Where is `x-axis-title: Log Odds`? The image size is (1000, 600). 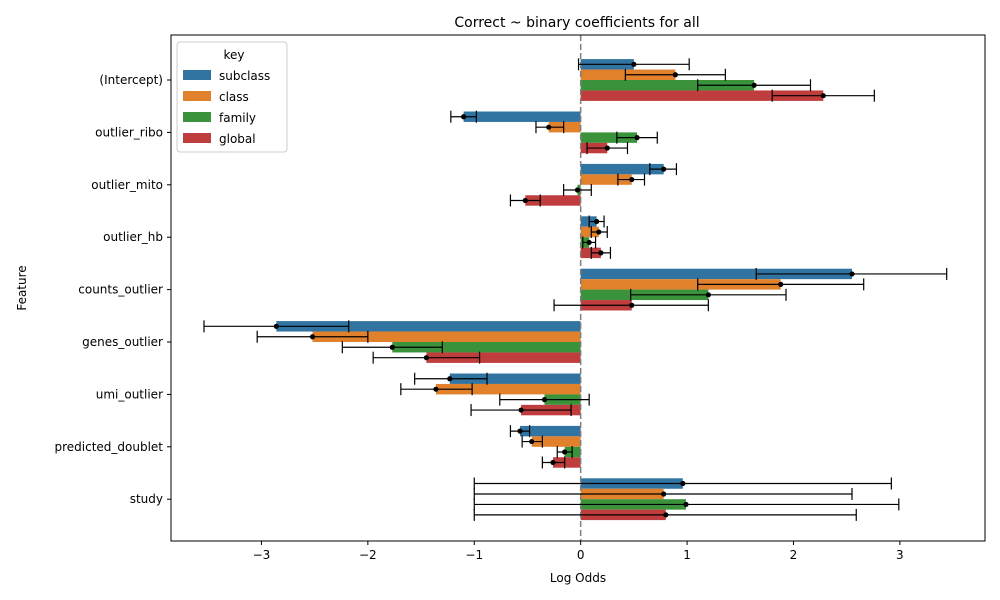
x-axis-title: Log Odds is located at coordinates (578, 578).